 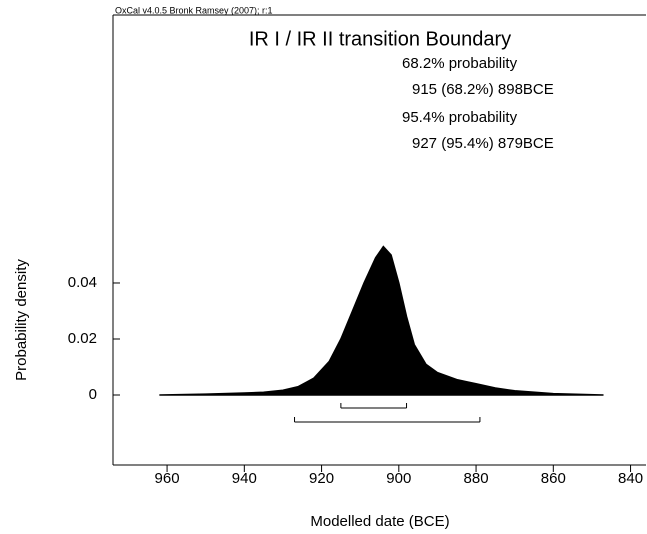 What do you see at coordinates (82, 338) in the screenshot?
I see `y-tick-label: 0.02` at bounding box center [82, 338].